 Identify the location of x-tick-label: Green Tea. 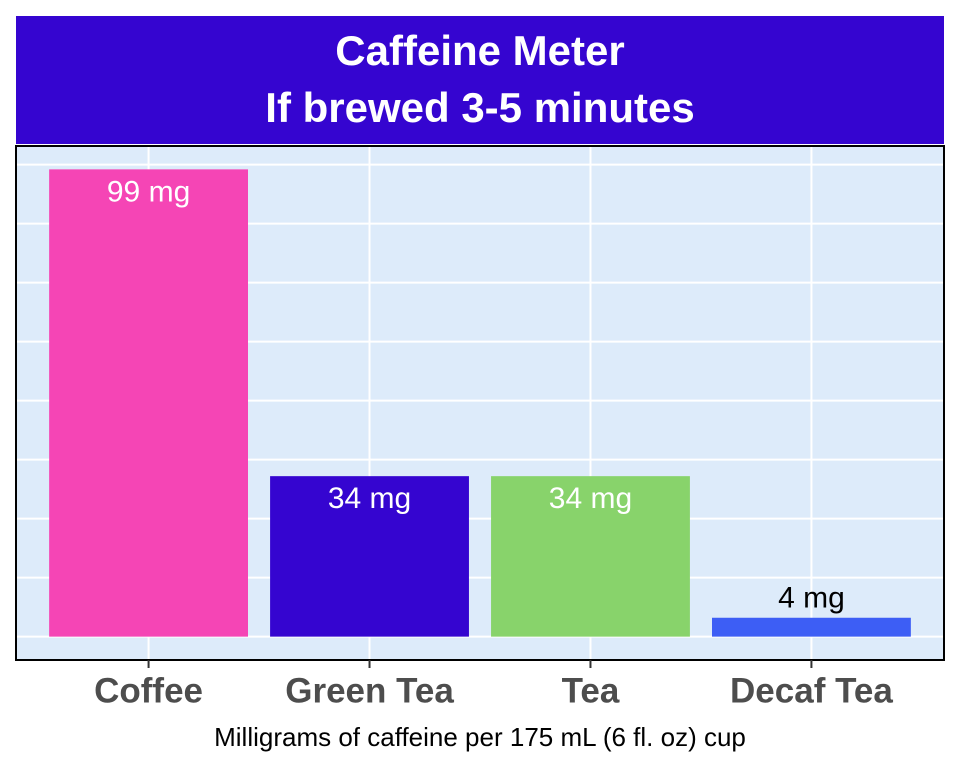
(369, 690).